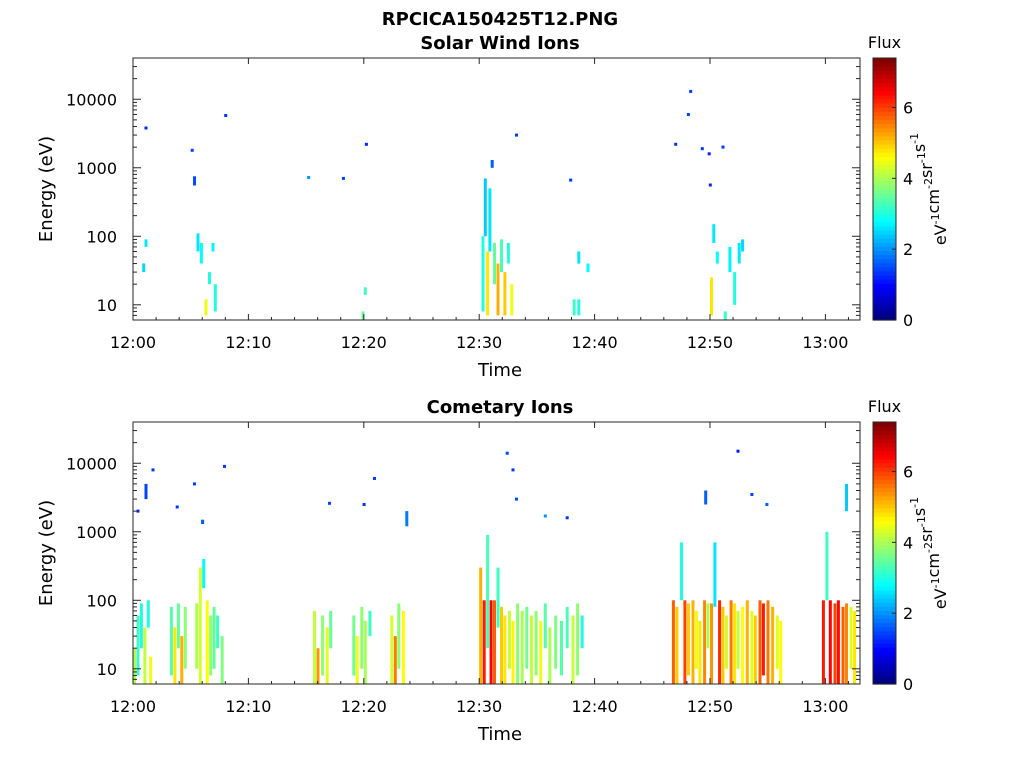  I want to click on panel-title: Solar Wind Ions, so click(499, 43).